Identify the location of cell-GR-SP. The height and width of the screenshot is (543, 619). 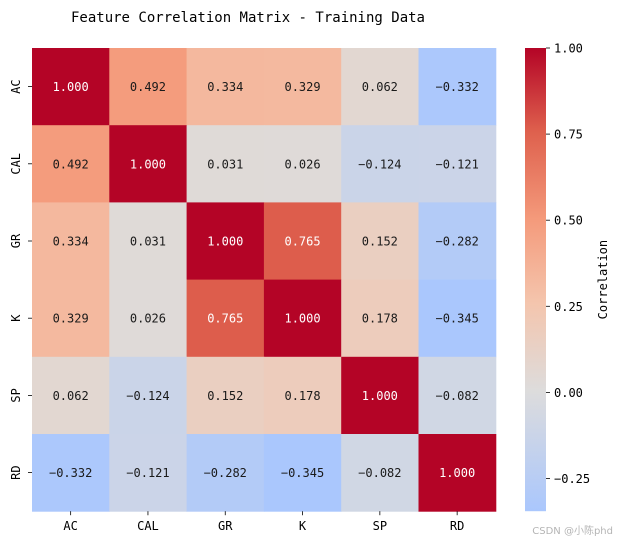
(380, 241).